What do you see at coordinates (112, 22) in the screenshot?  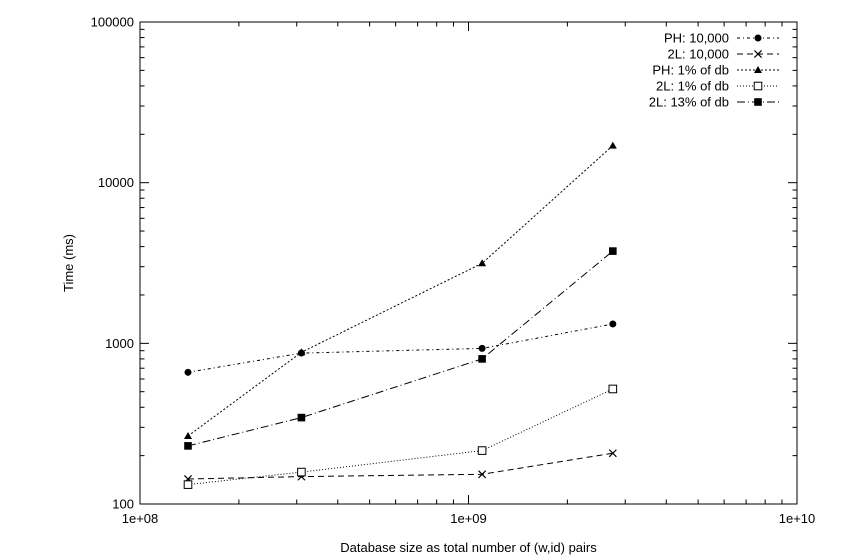 I see `y-tick-label: 100000` at bounding box center [112, 22].